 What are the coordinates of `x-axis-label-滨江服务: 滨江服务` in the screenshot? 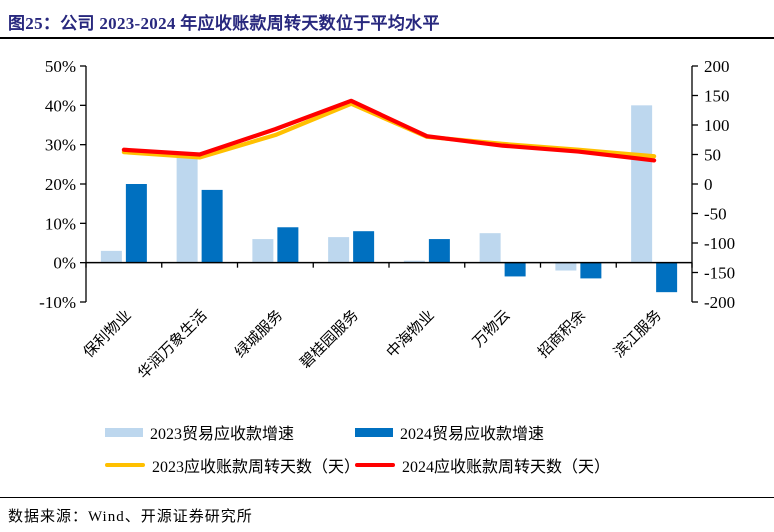 It's located at (637, 334).